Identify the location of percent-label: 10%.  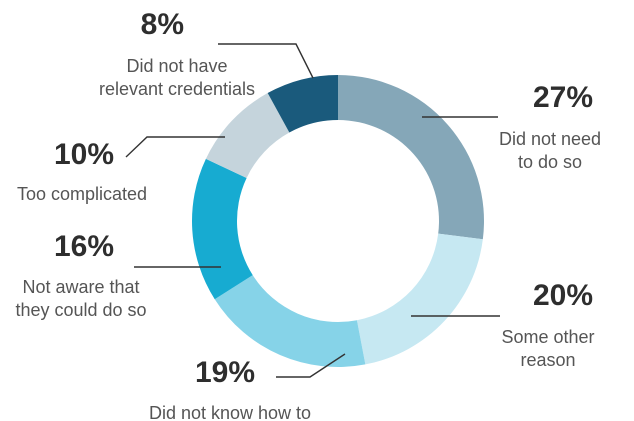
(84, 154).